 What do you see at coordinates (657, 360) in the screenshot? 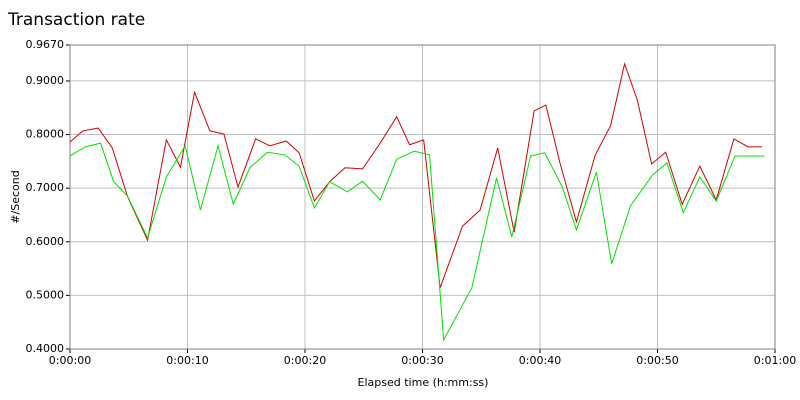
I see `x-tick-label: 0:00:50` at bounding box center [657, 360].